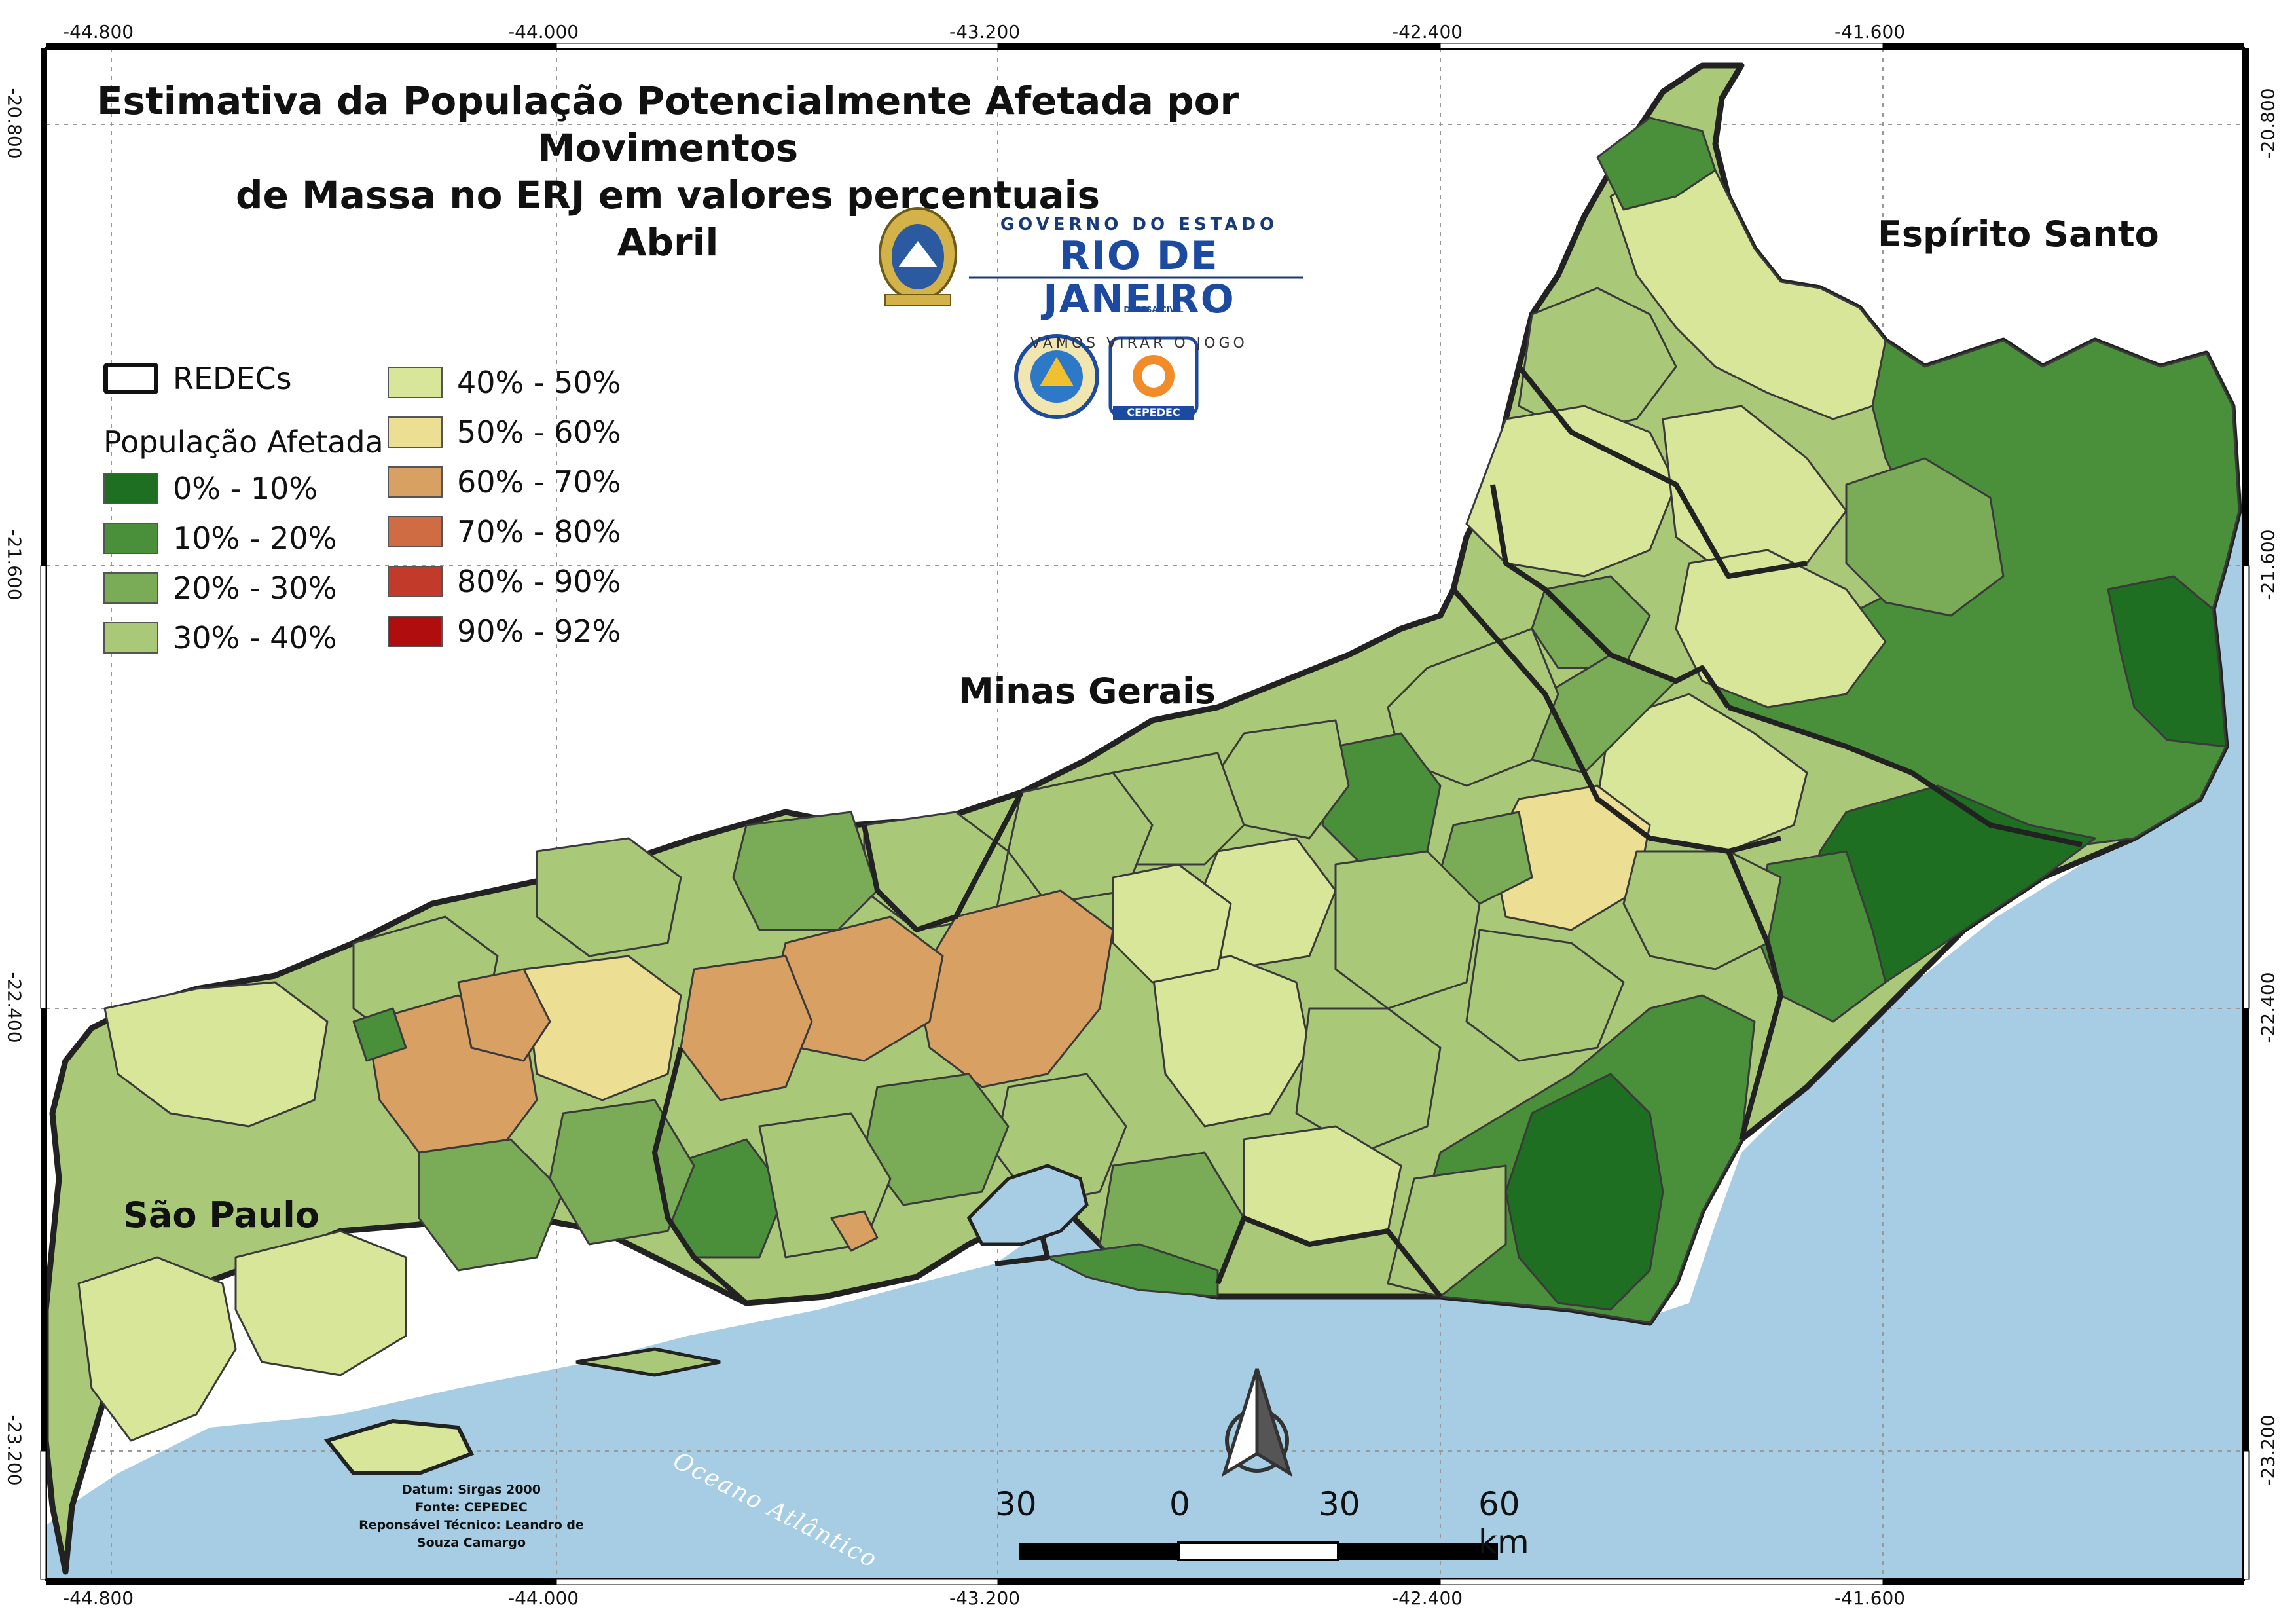 The height and width of the screenshot is (1624, 2296). What do you see at coordinates (1276, 1523) in the screenshot?
I see `scale-labels: 30 0 30 60 km` at bounding box center [1276, 1523].